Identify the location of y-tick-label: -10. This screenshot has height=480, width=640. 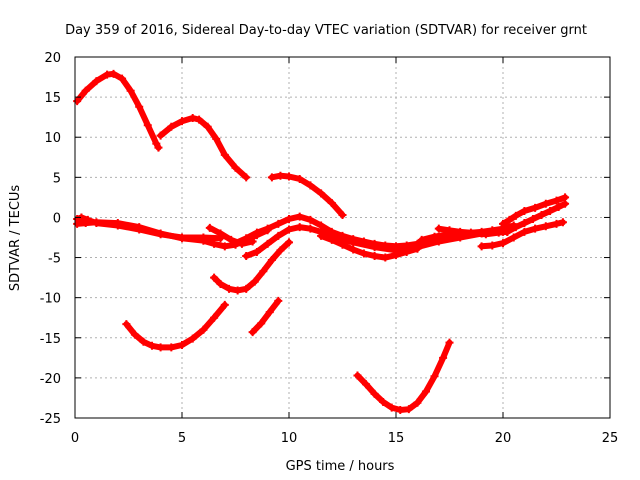
(50, 299).